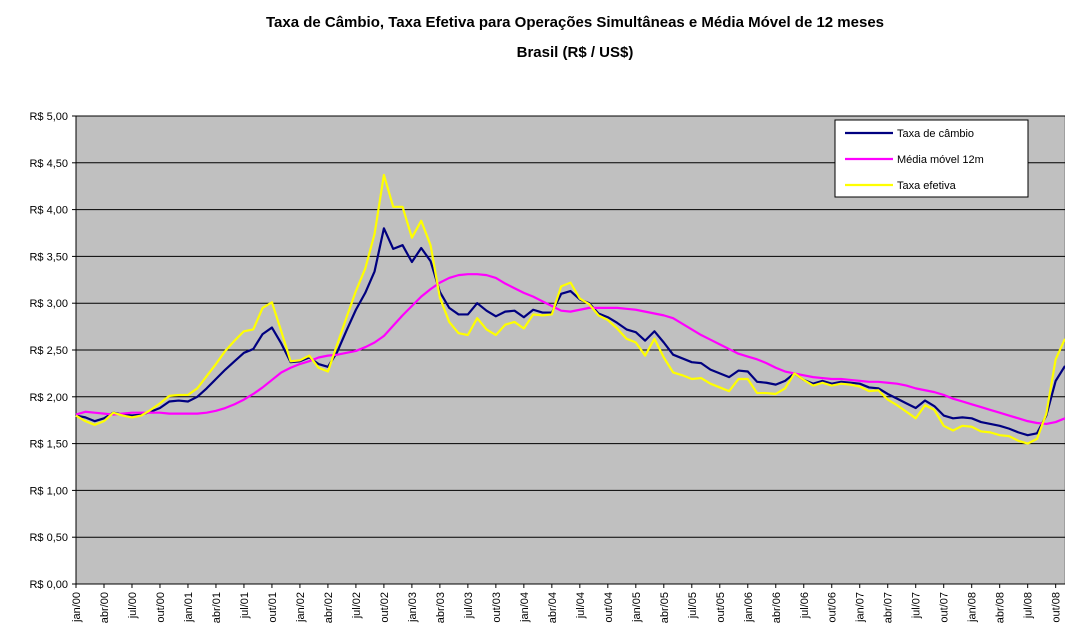  What do you see at coordinates (805, 605) in the screenshot?
I see `x-tick-label: jul/06` at bounding box center [805, 605].